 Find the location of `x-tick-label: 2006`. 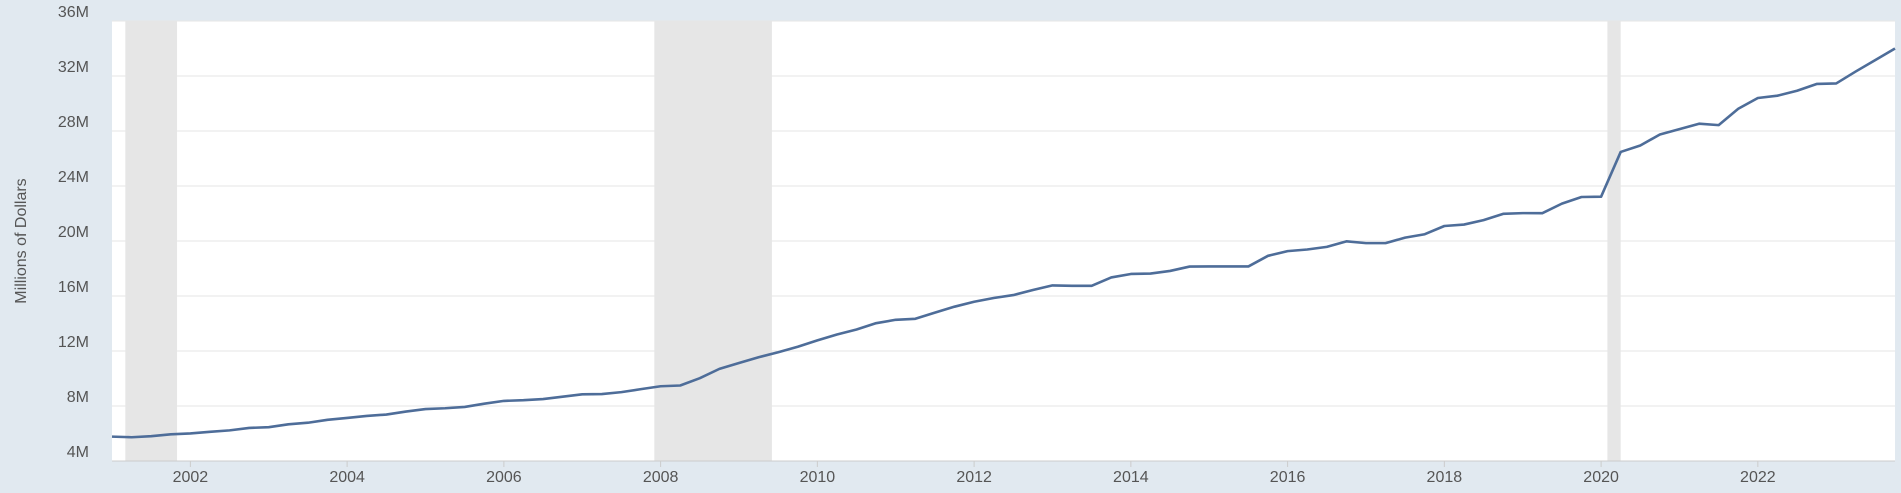

x-tick-label: 2006 is located at coordinates (504, 477).